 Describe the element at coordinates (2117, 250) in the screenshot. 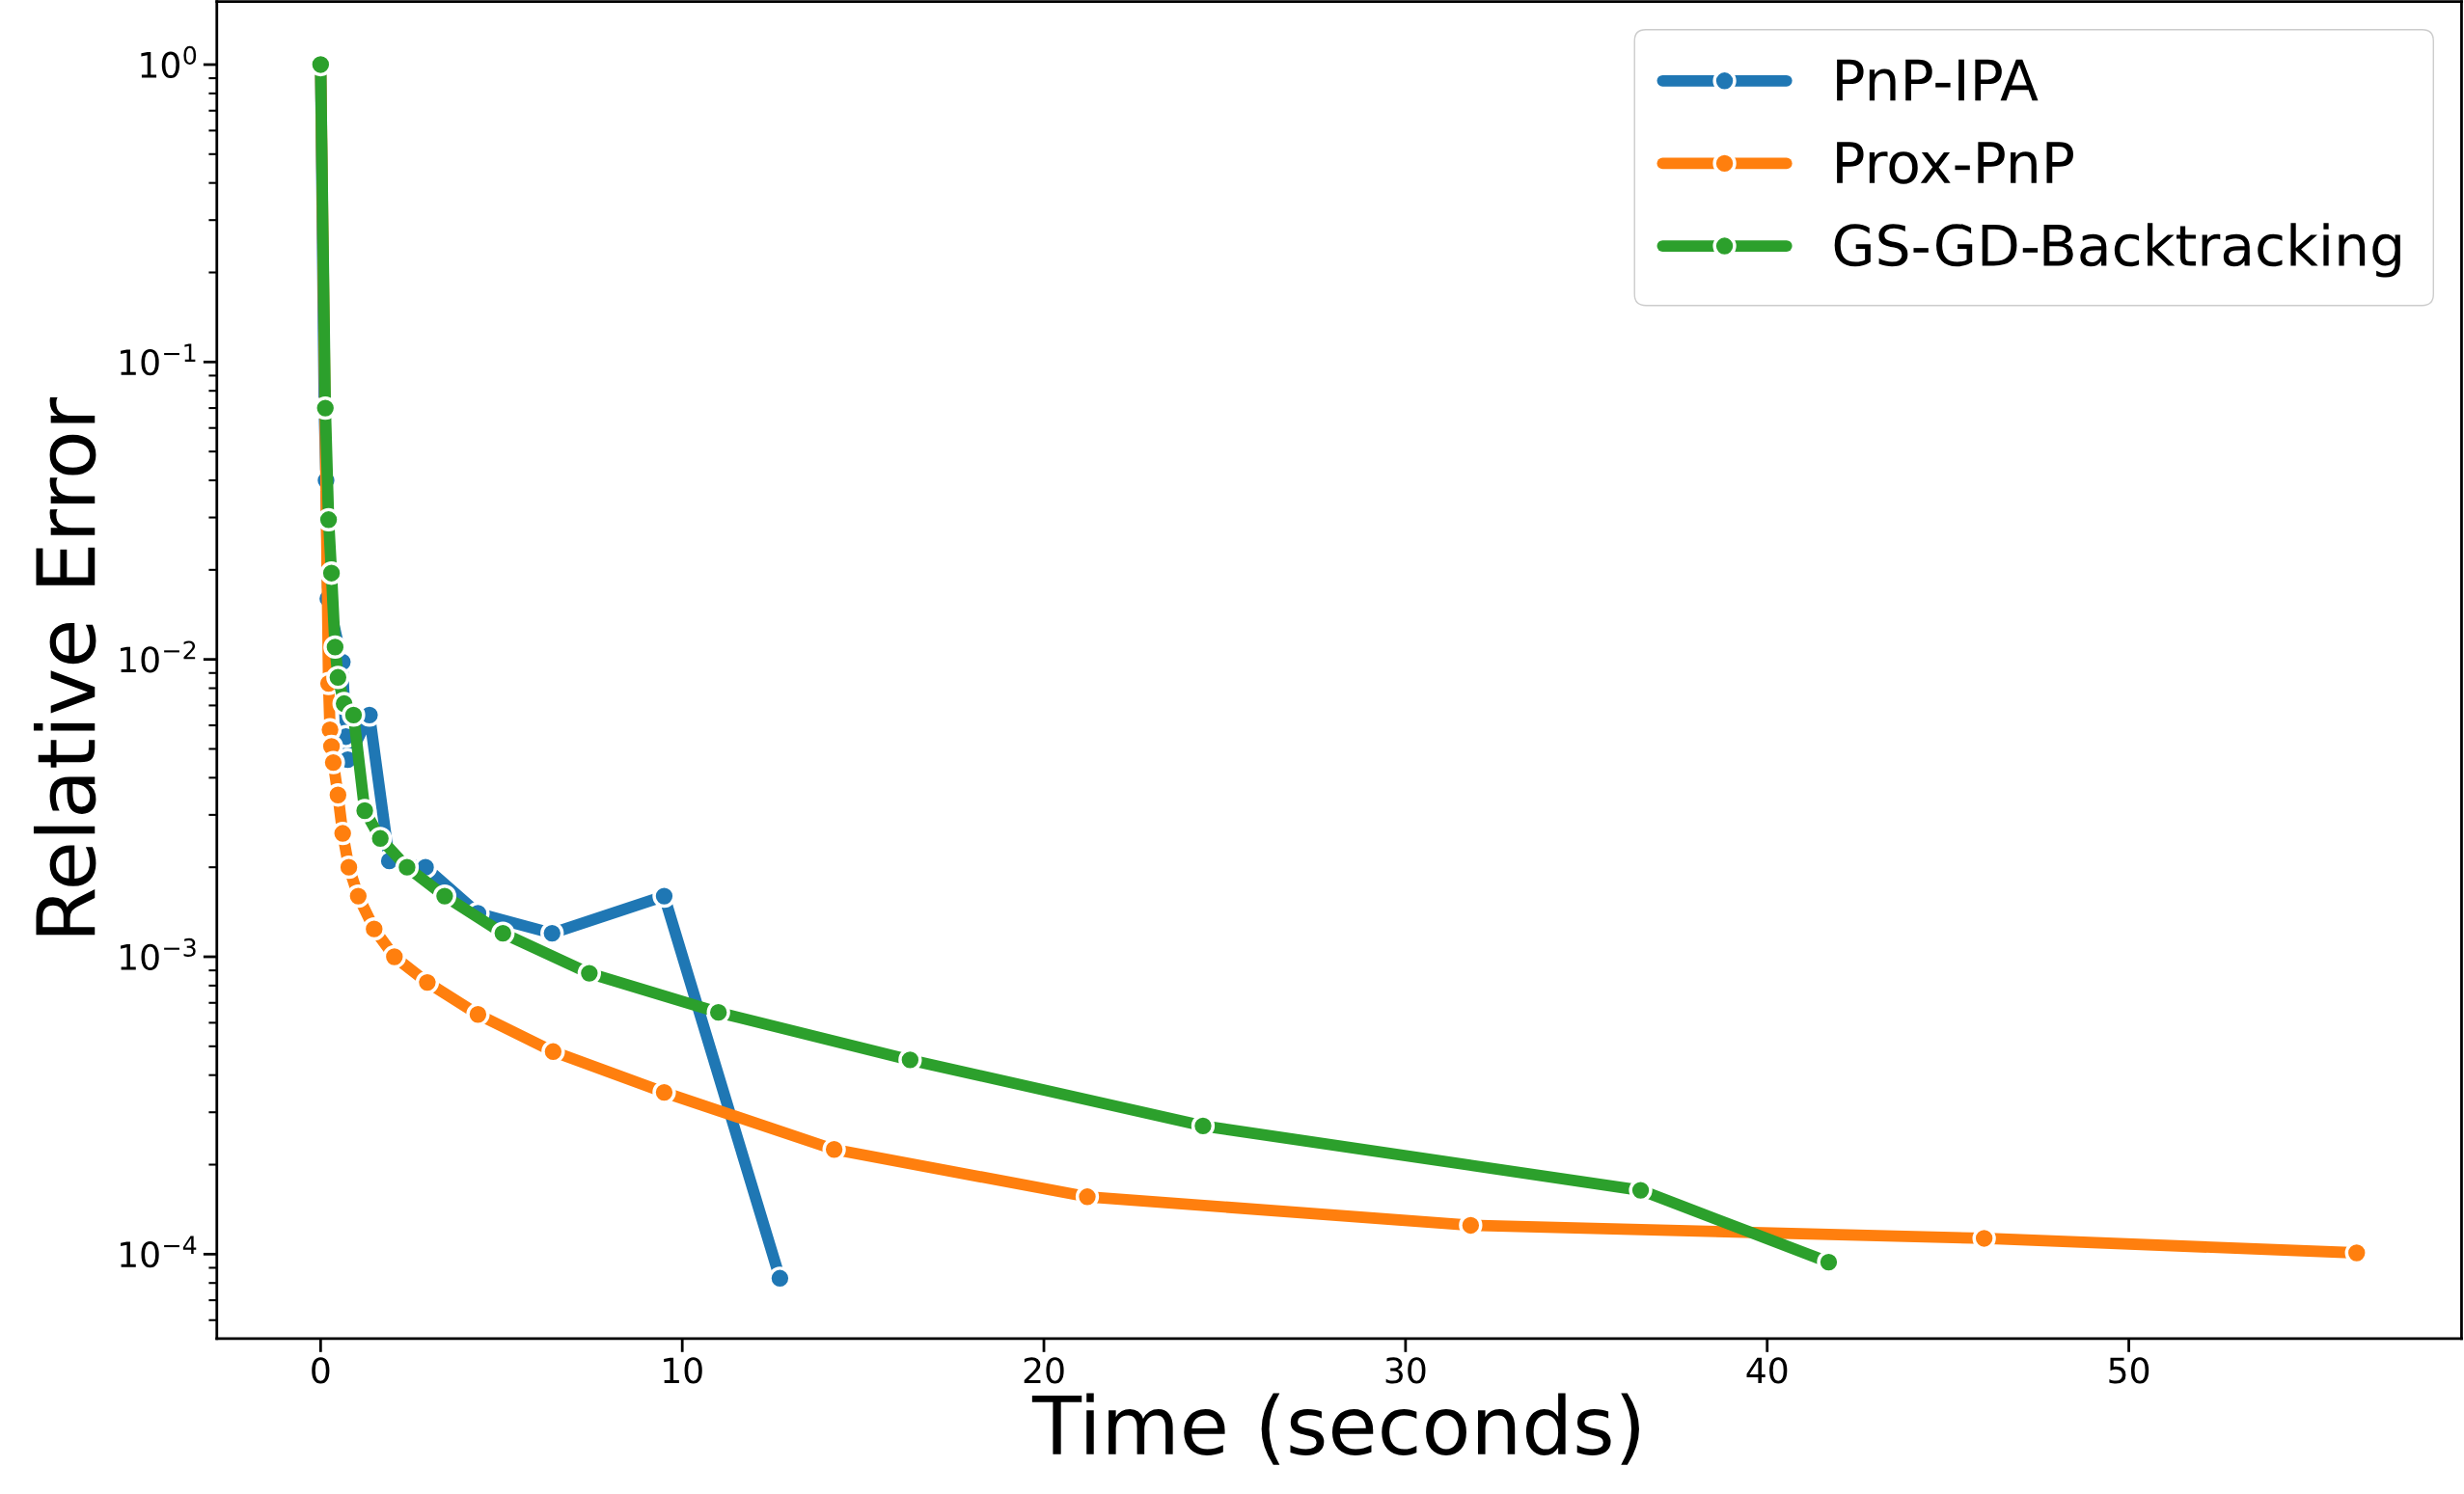

I see `legend-label: GS-GD-Backtracking` at that location.